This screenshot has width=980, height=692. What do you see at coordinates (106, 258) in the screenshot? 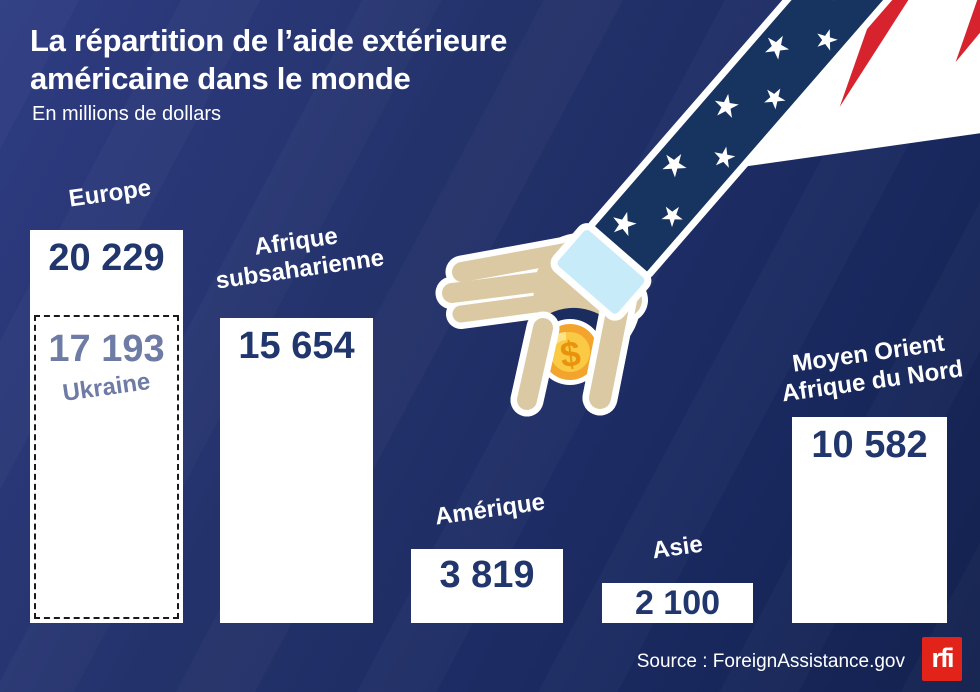
I see `bar-value-europe: 20 229` at bounding box center [106, 258].